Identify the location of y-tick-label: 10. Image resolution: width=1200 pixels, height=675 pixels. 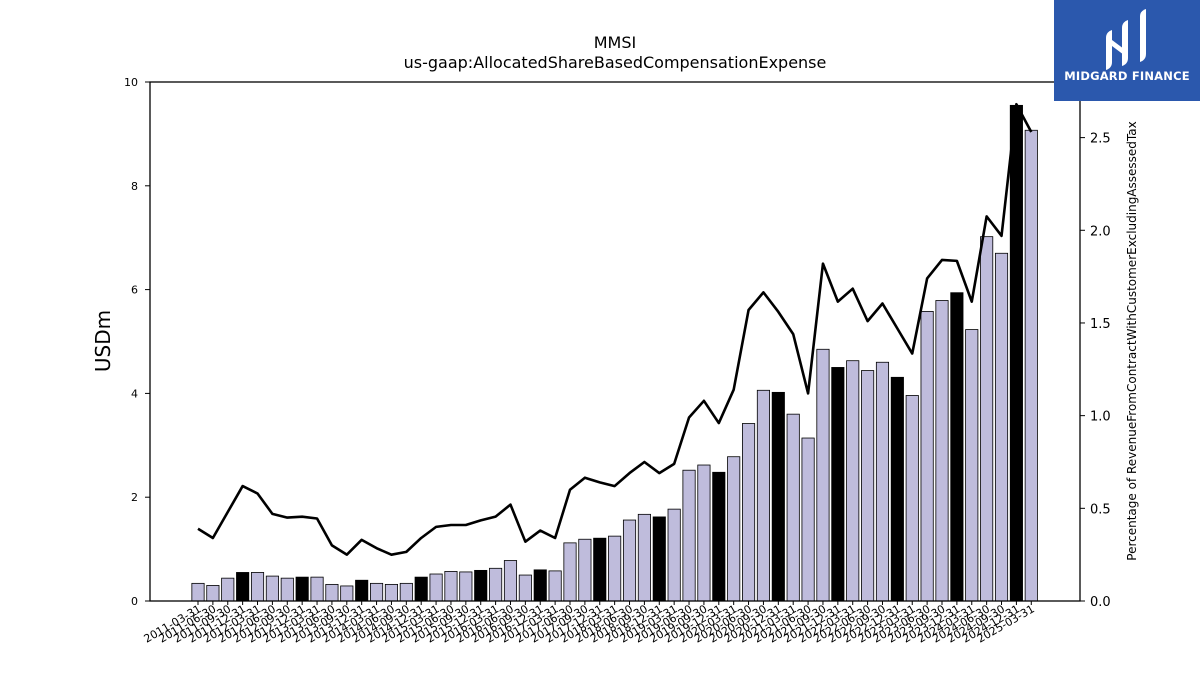
(131, 82).